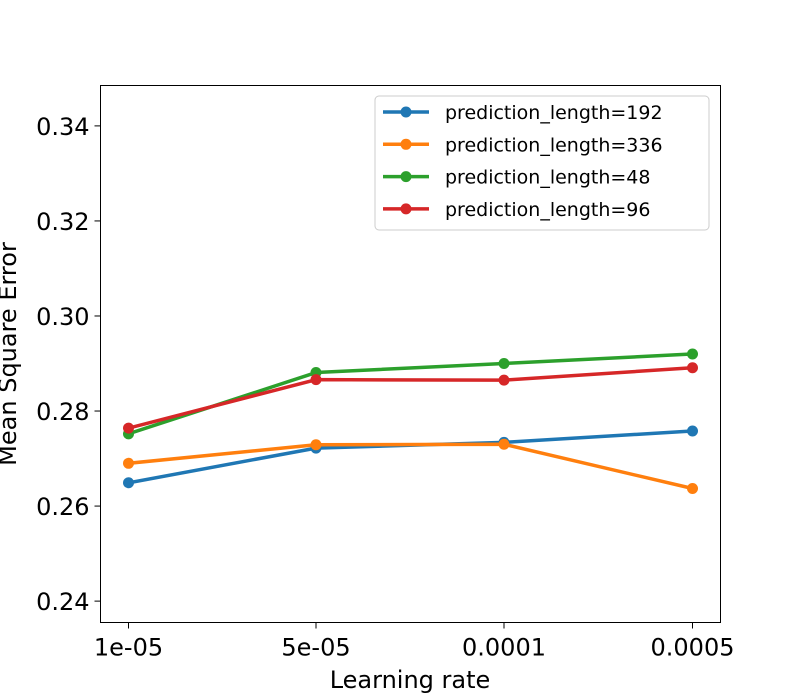  Describe the element at coordinates (315, 648) in the screenshot. I see `x-tick-label: 5e-05` at that location.